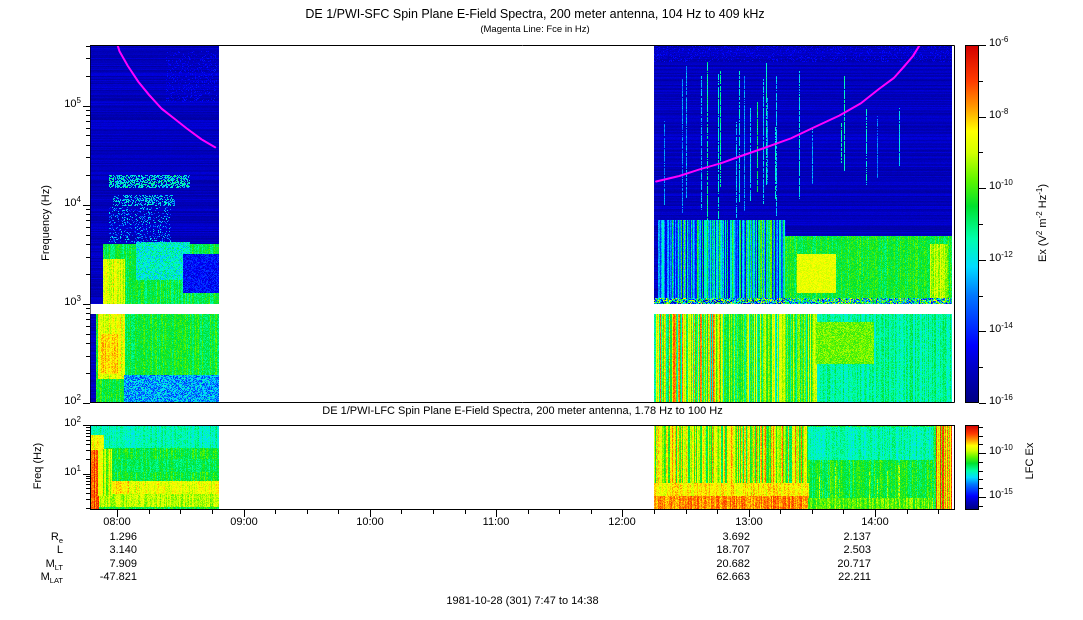 The height and width of the screenshot is (620, 1083). I want to click on lfc-cb-major-tick, so click(982, 497).